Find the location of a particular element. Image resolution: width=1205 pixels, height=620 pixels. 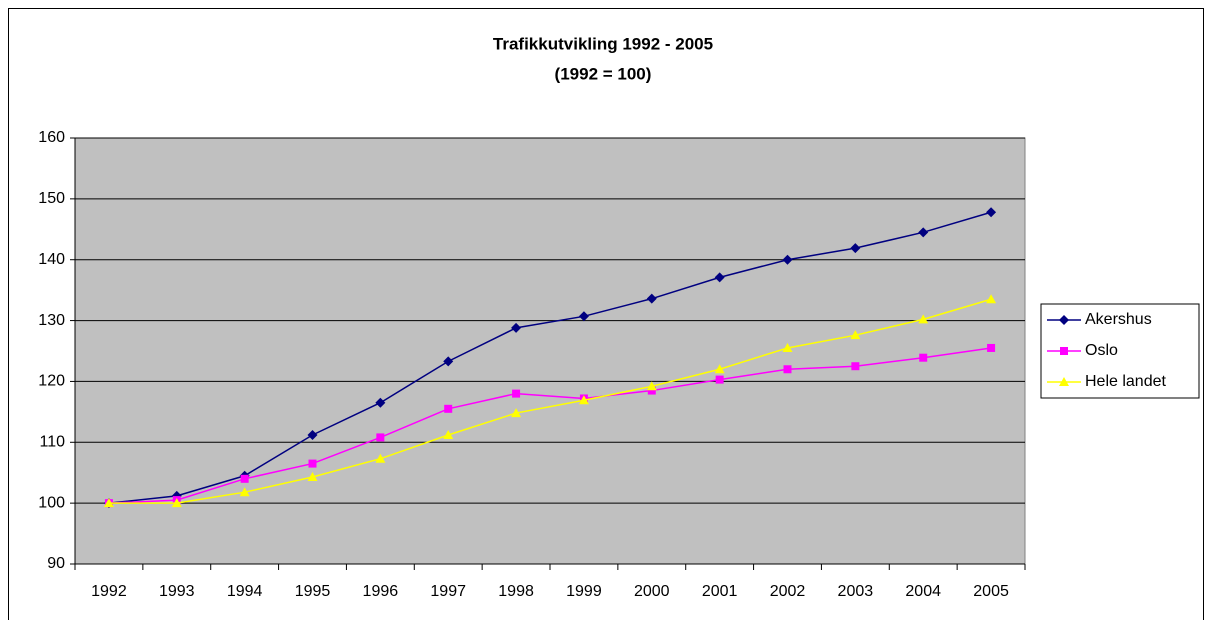

chart-title: Trafikkutvikling 1992 - 2005 is located at coordinates (603, 43).